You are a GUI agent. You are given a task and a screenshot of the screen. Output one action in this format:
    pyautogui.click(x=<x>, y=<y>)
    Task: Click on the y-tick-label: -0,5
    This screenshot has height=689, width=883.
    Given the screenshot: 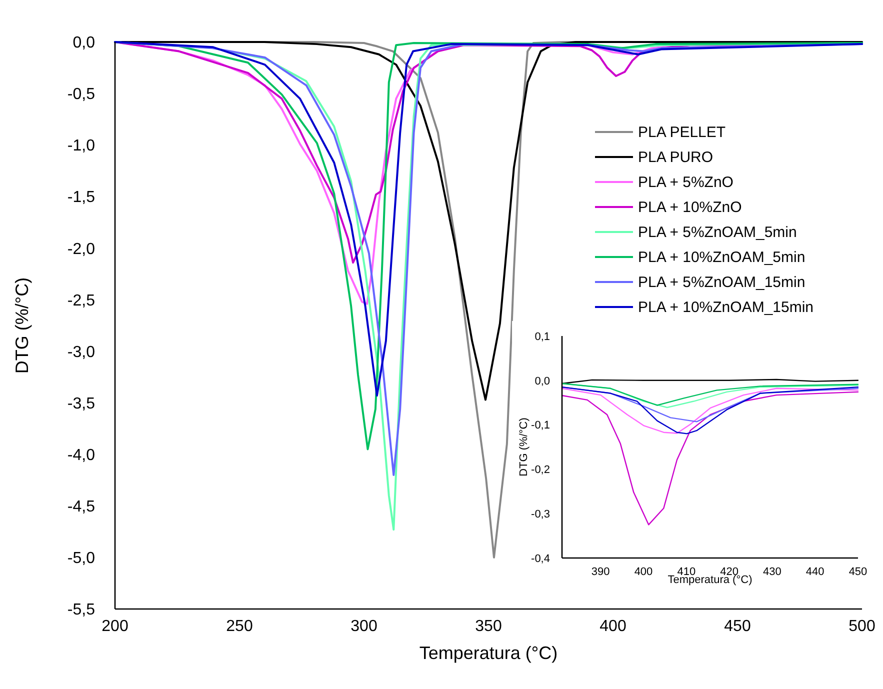 What is the action you would take?
    pyautogui.click(x=81, y=95)
    